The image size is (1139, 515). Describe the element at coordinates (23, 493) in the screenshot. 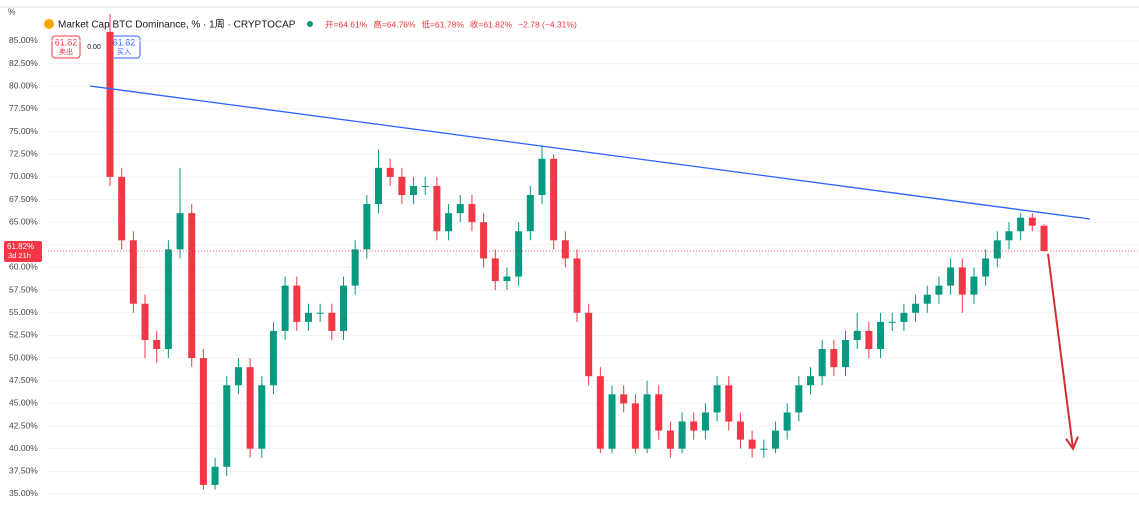

I see `y-tick-label: 35.00%` at that location.